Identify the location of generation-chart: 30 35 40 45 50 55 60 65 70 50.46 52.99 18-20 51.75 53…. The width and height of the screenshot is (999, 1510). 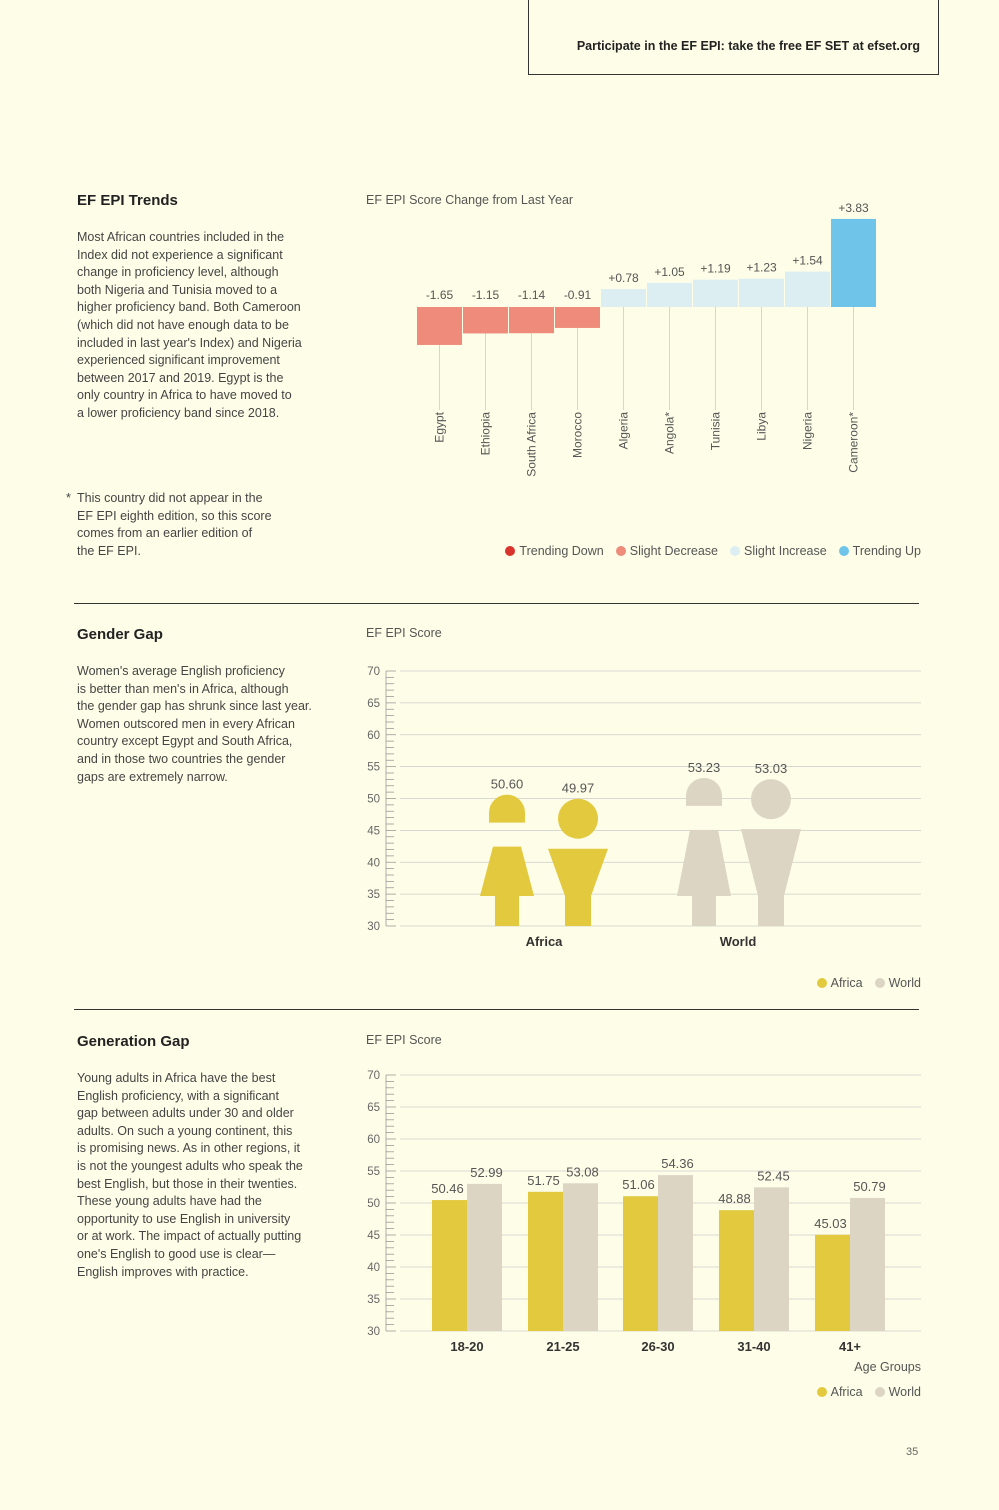
(644, 1222).